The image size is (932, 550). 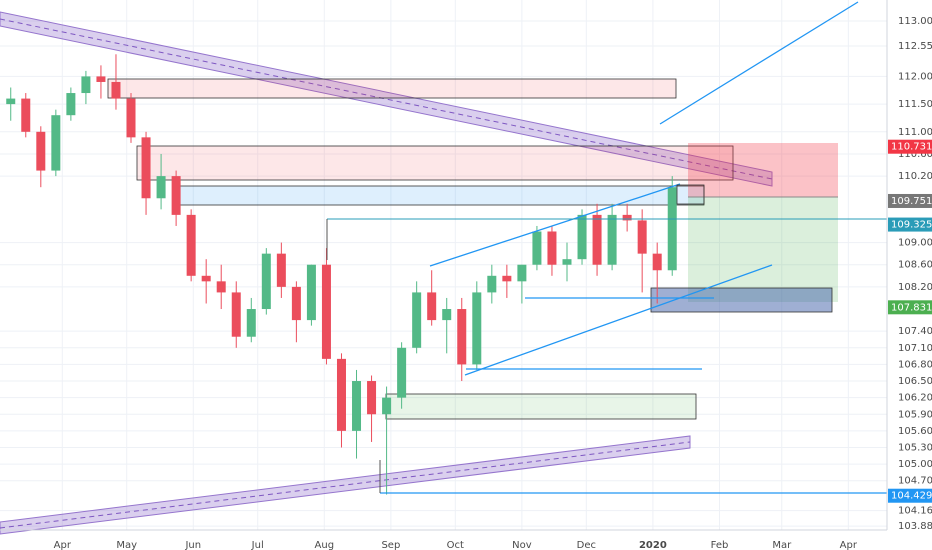 I want to click on x-tick-label: 2020, so click(x=653, y=545).